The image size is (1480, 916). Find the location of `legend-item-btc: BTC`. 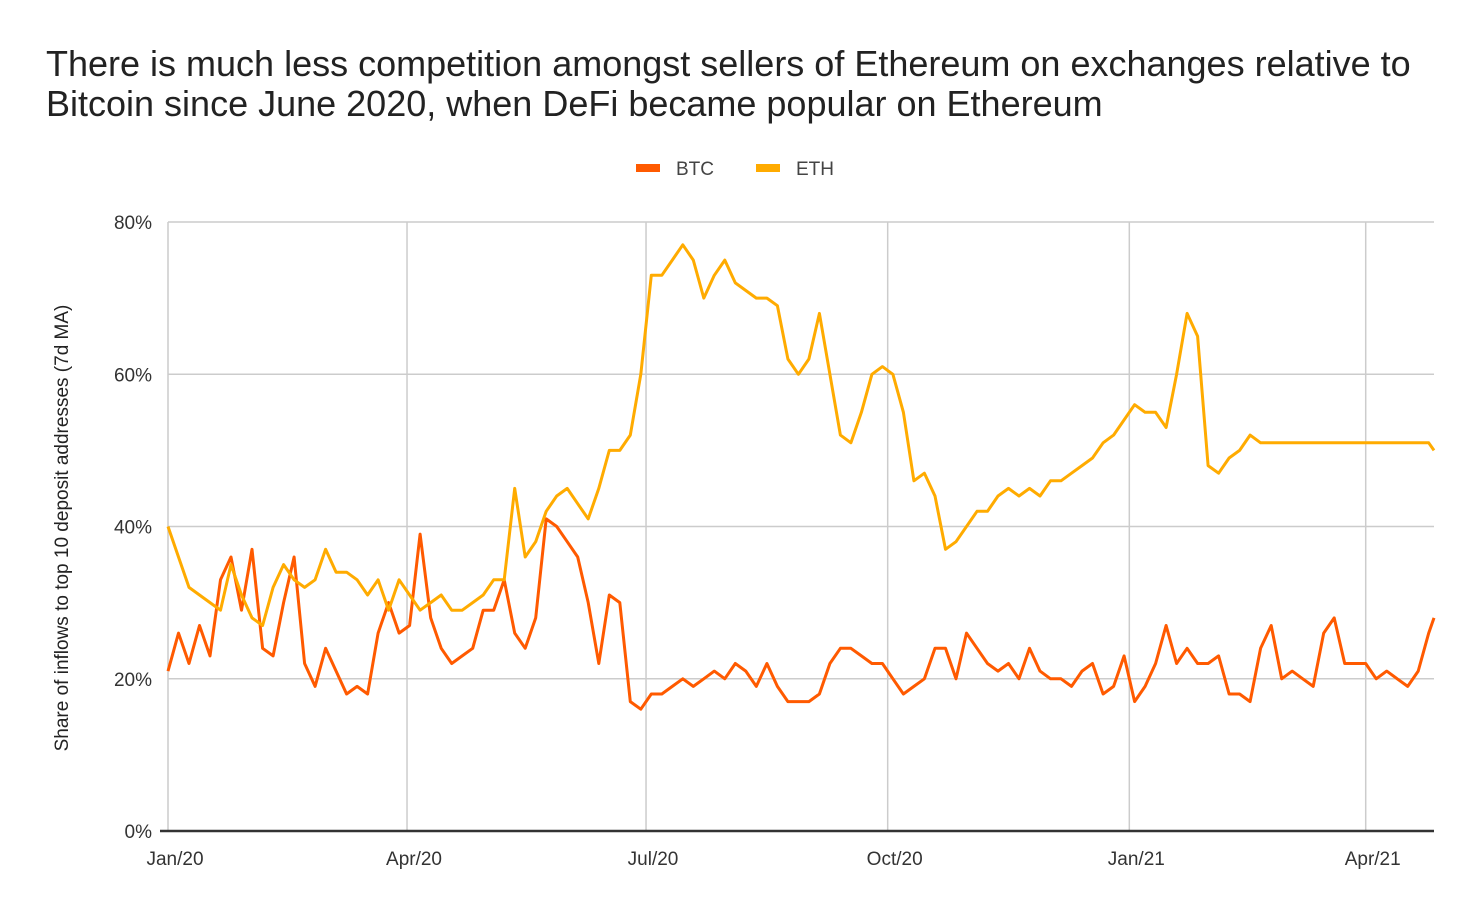

legend-item-btc: BTC is located at coordinates (675, 169).